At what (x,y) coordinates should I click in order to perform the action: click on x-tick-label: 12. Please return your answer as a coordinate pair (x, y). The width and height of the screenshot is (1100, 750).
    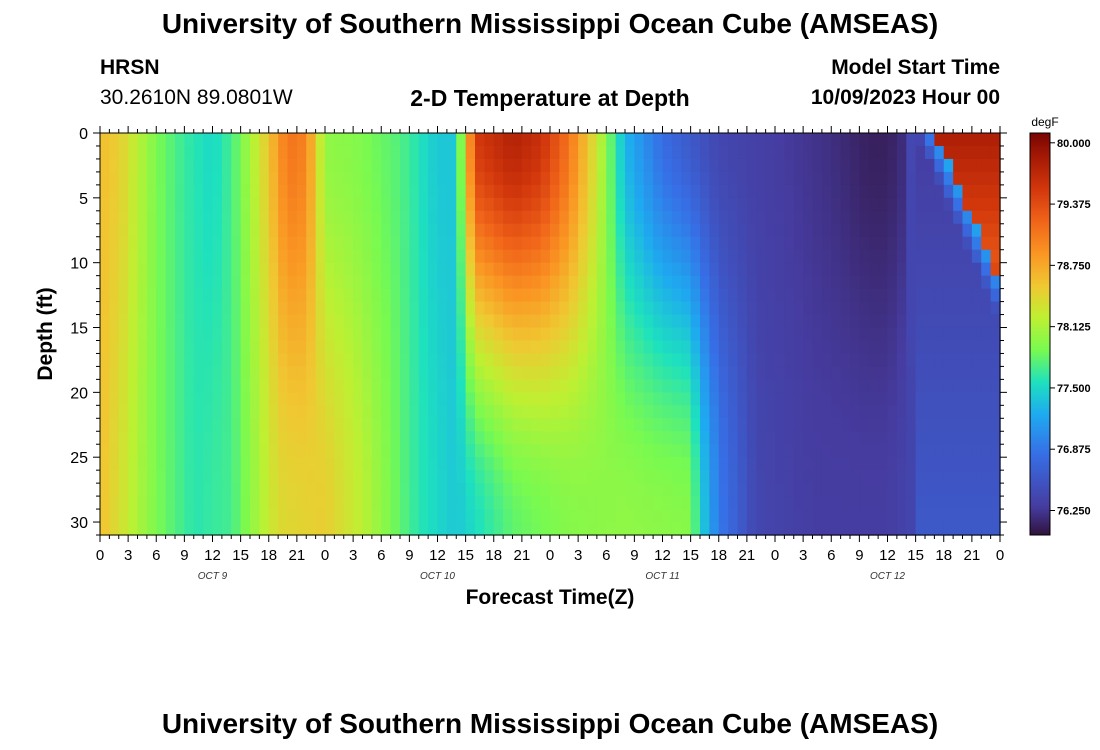
    Looking at the image, I should click on (662, 555).